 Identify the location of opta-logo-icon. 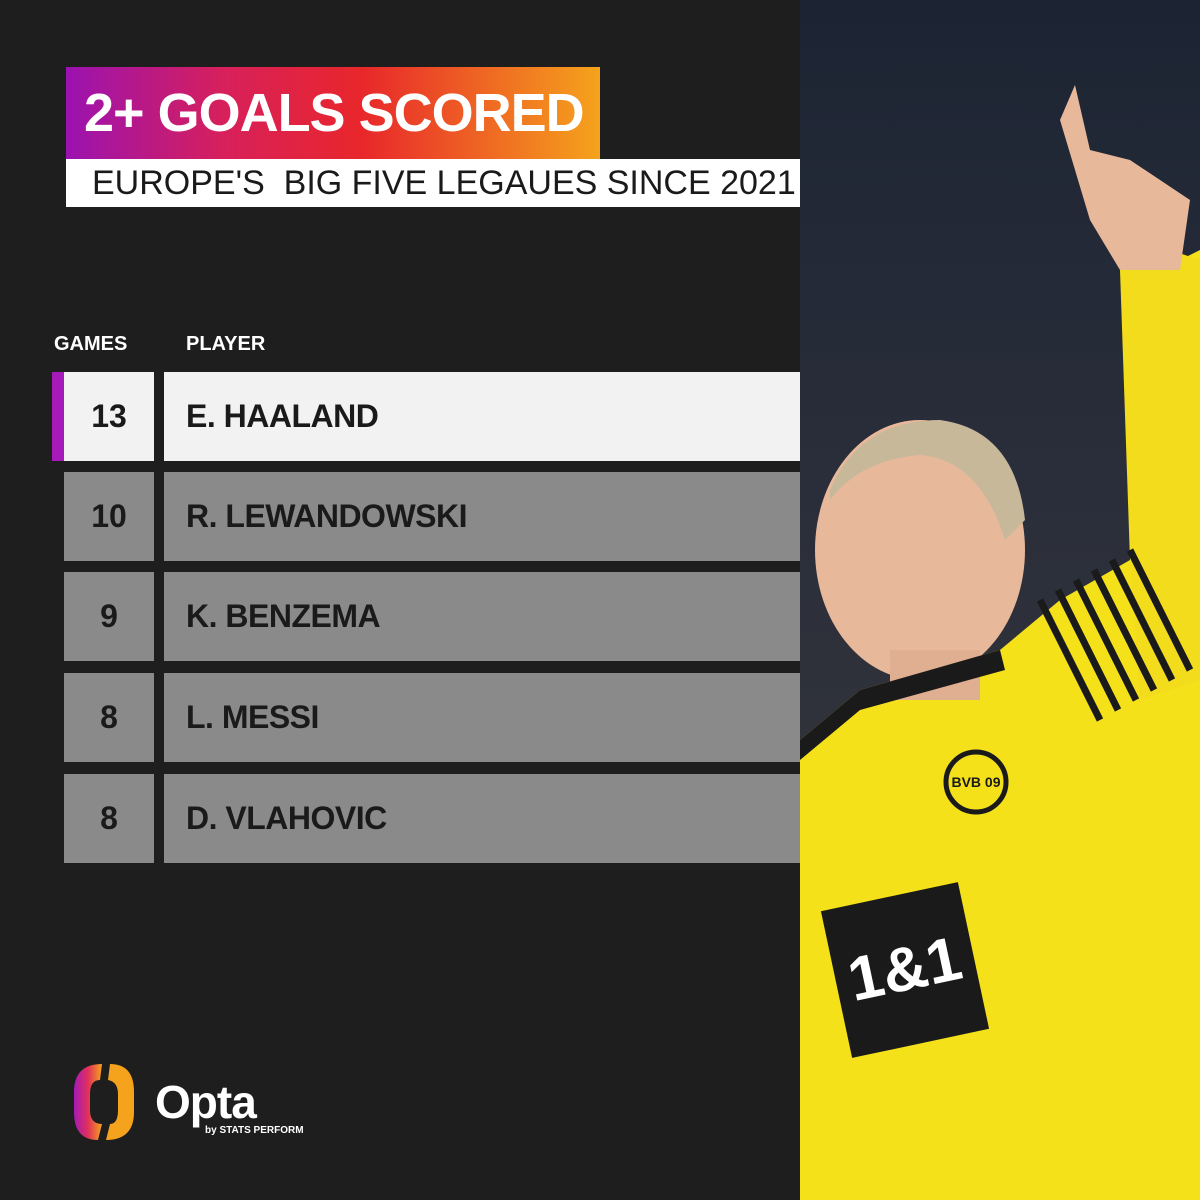
(104, 1104).